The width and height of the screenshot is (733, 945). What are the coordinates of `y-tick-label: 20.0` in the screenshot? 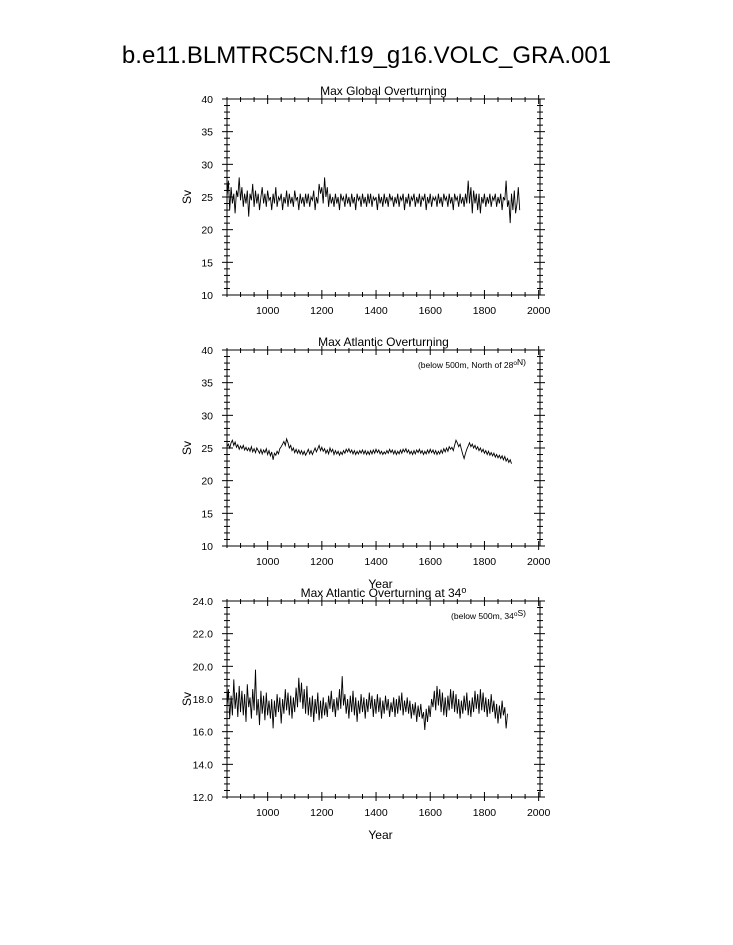 It's located at (203, 667).